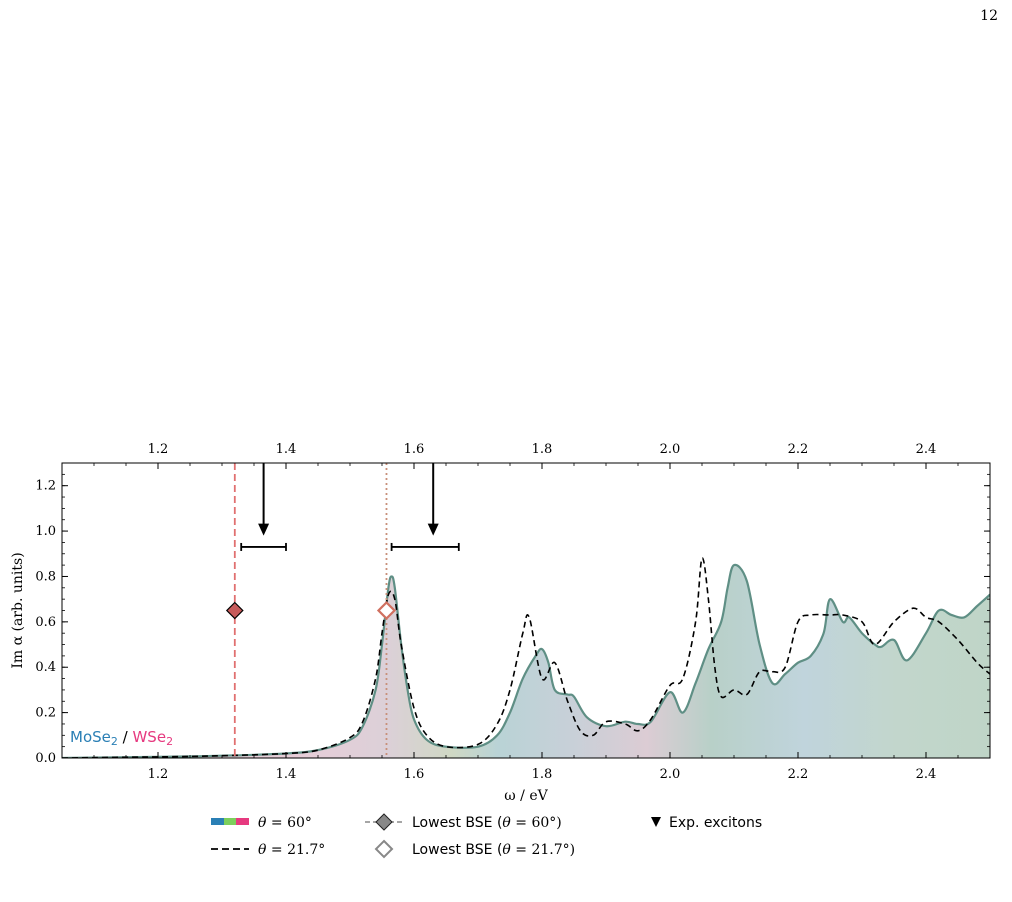 Image resolution: width=1012 pixels, height=902 pixels. I want to click on bse-marker-theta60, so click(234, 610).